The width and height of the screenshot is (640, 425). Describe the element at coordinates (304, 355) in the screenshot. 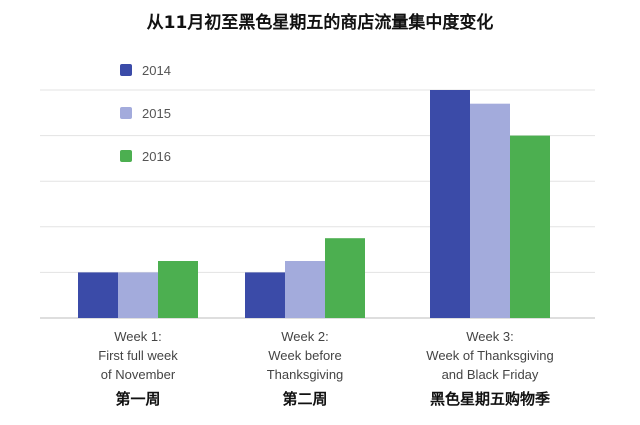

I see `tick-label: Week before` at that location.